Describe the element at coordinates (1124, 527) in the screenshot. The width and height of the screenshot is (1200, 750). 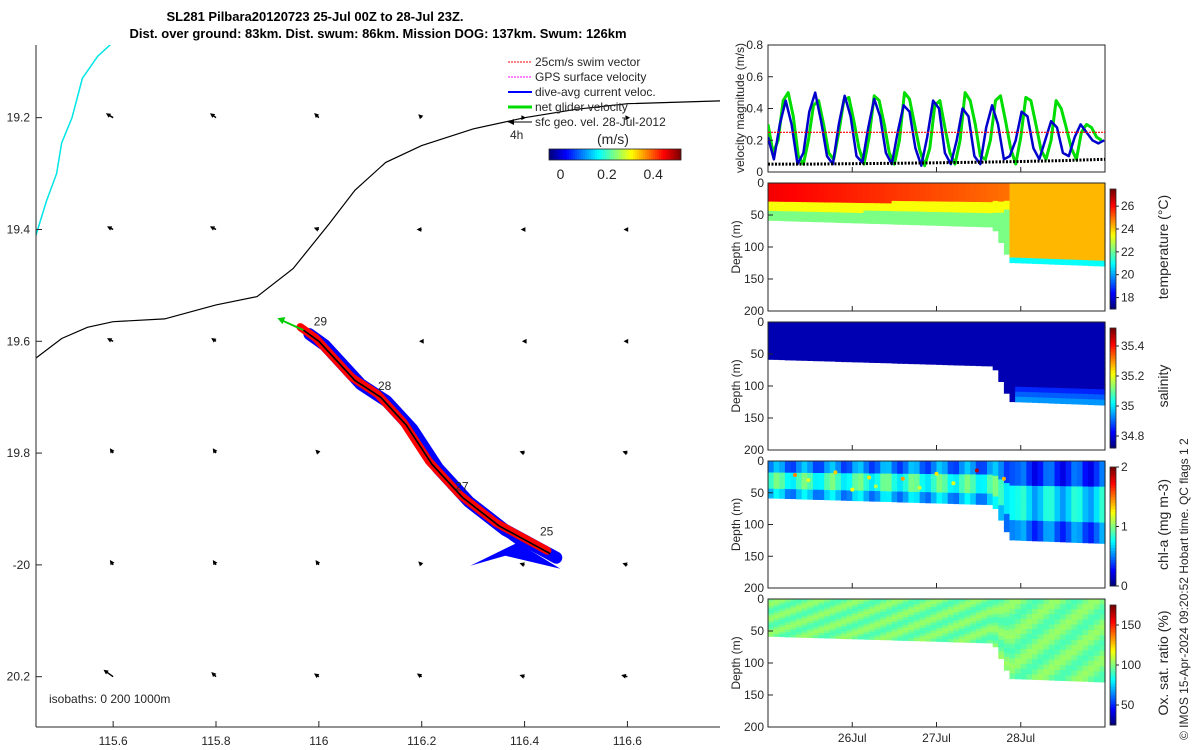
I see `section-colorbar-tick-label: 1` at that location.